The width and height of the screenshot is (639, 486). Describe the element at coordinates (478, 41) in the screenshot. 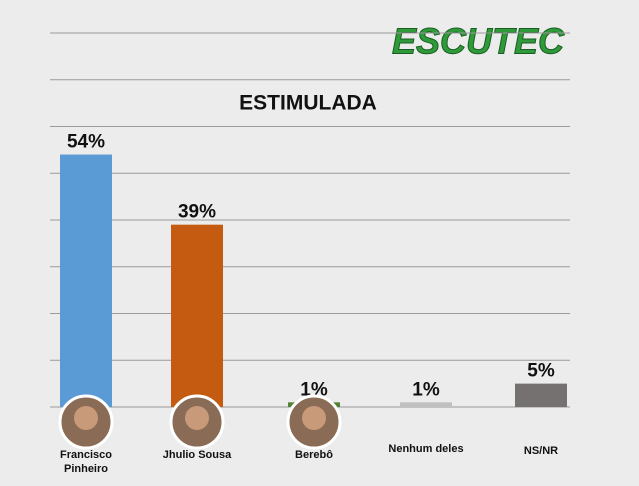

I see `logo: ESCUTEC` at that location.